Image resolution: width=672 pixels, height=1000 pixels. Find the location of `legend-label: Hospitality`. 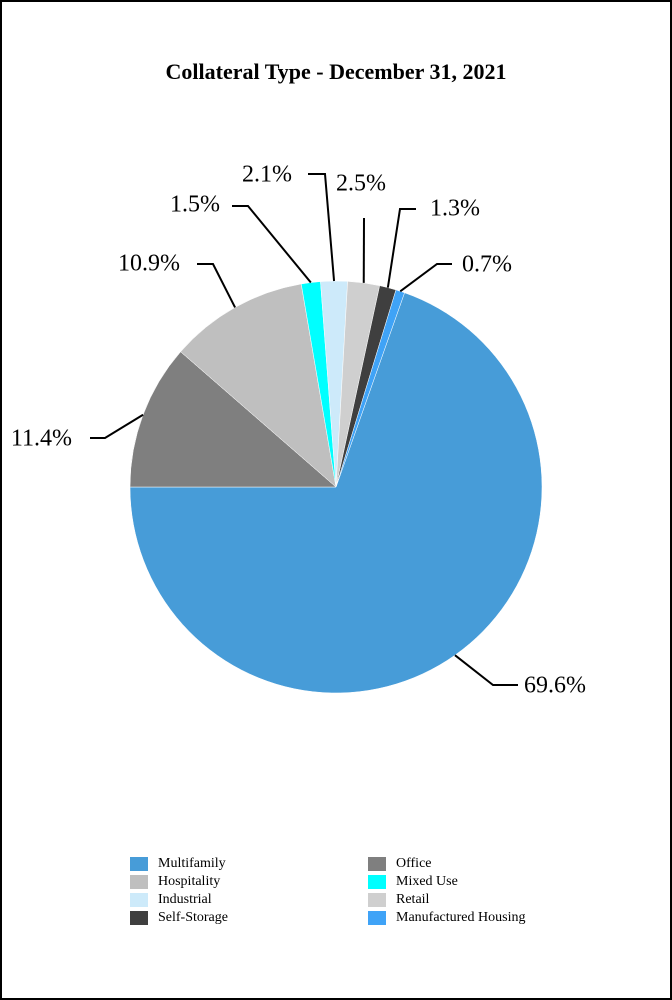

legend-label: Hospitality is located at coordinates (189, 881).